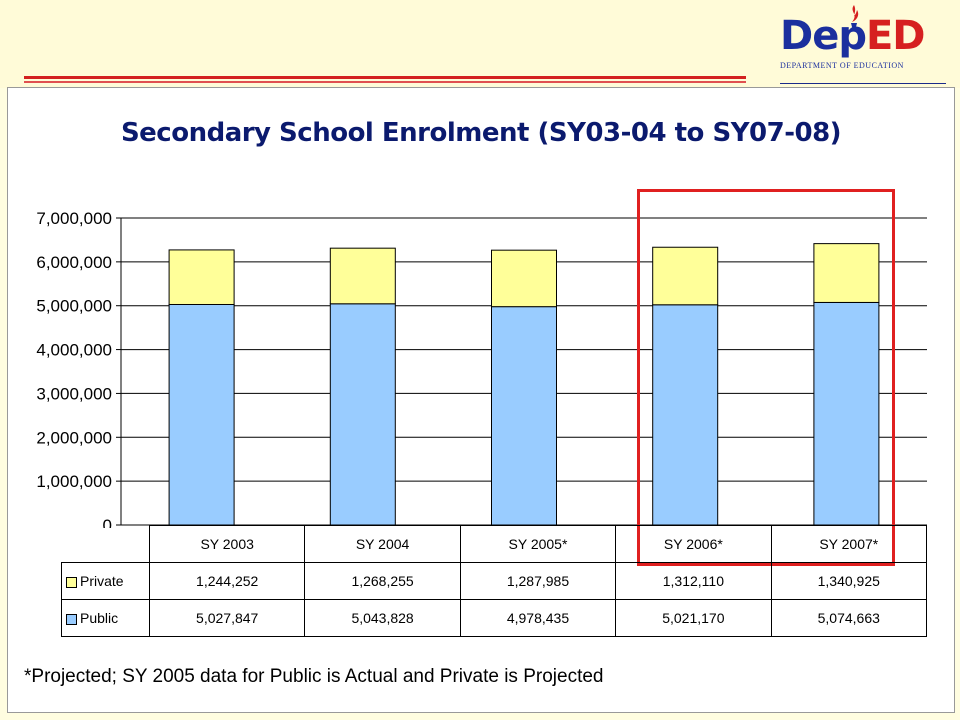  What do you see at coordinates (382, 581) in the screenshot?
I see `table-cell: 1,268,255` at bounding box center [382, 581].